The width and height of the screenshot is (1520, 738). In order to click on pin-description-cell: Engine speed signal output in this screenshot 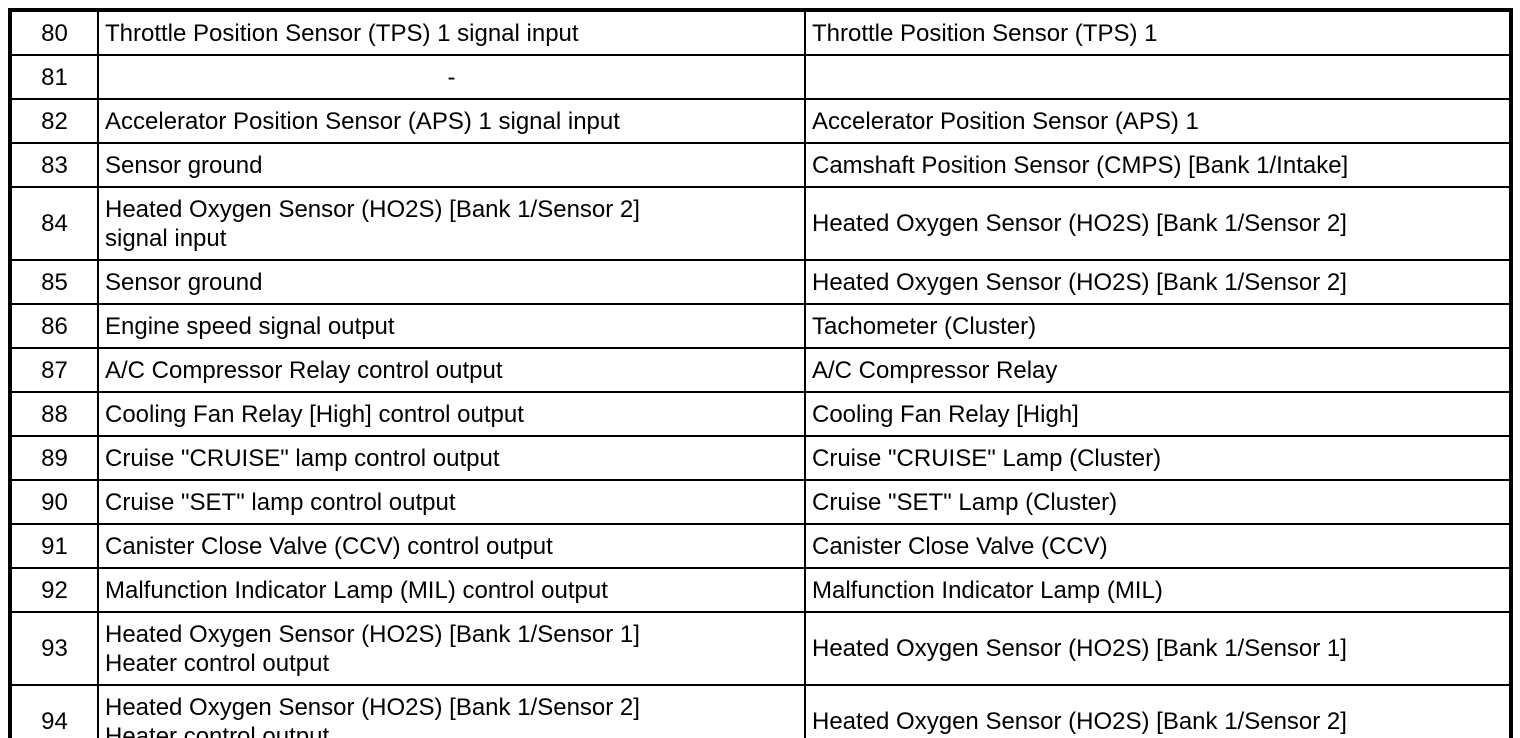, I will do `click(451, 326)`.